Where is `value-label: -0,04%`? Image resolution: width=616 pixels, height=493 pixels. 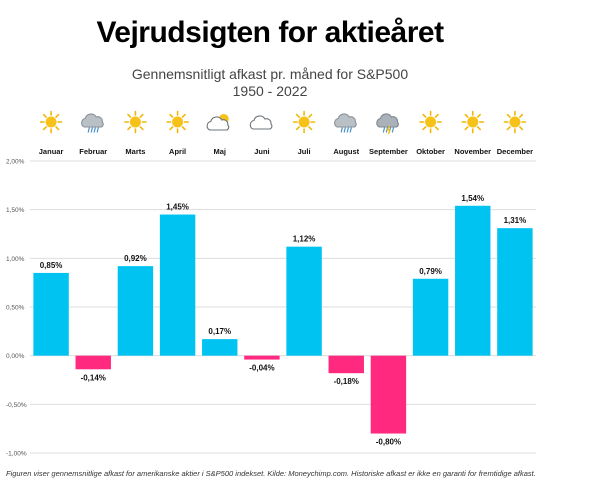 value-label: -0,04% is located at coordinates (261, 368).